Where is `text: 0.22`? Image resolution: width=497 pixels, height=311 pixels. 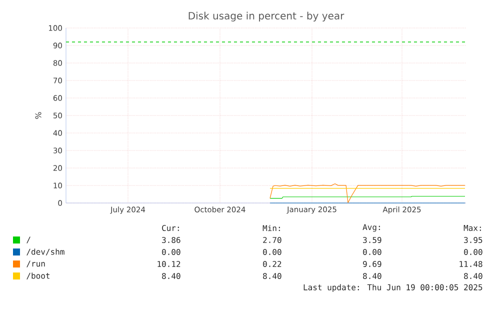 text: 0.22 is located at coordinates (272, 264).